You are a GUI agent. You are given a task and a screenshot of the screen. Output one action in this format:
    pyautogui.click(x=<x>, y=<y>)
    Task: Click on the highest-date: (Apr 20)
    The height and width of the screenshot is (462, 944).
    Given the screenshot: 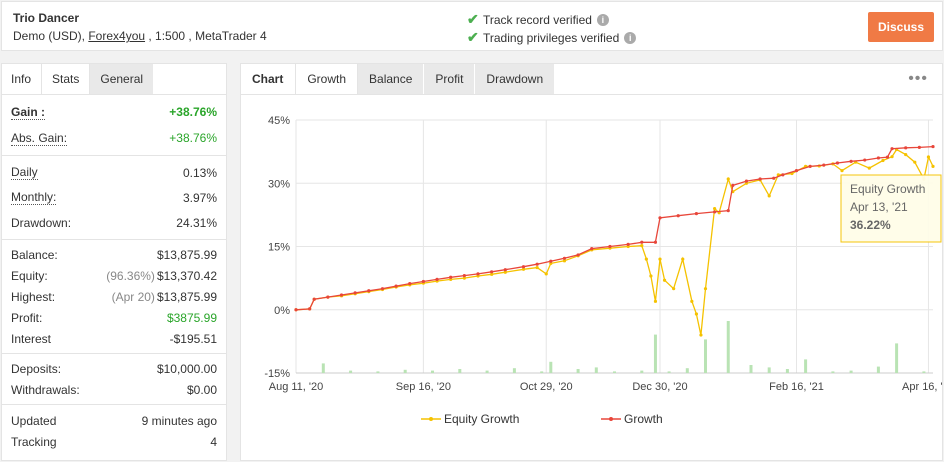 What is the action you would take?
    pyautogui.click(x=133, y=296)
    